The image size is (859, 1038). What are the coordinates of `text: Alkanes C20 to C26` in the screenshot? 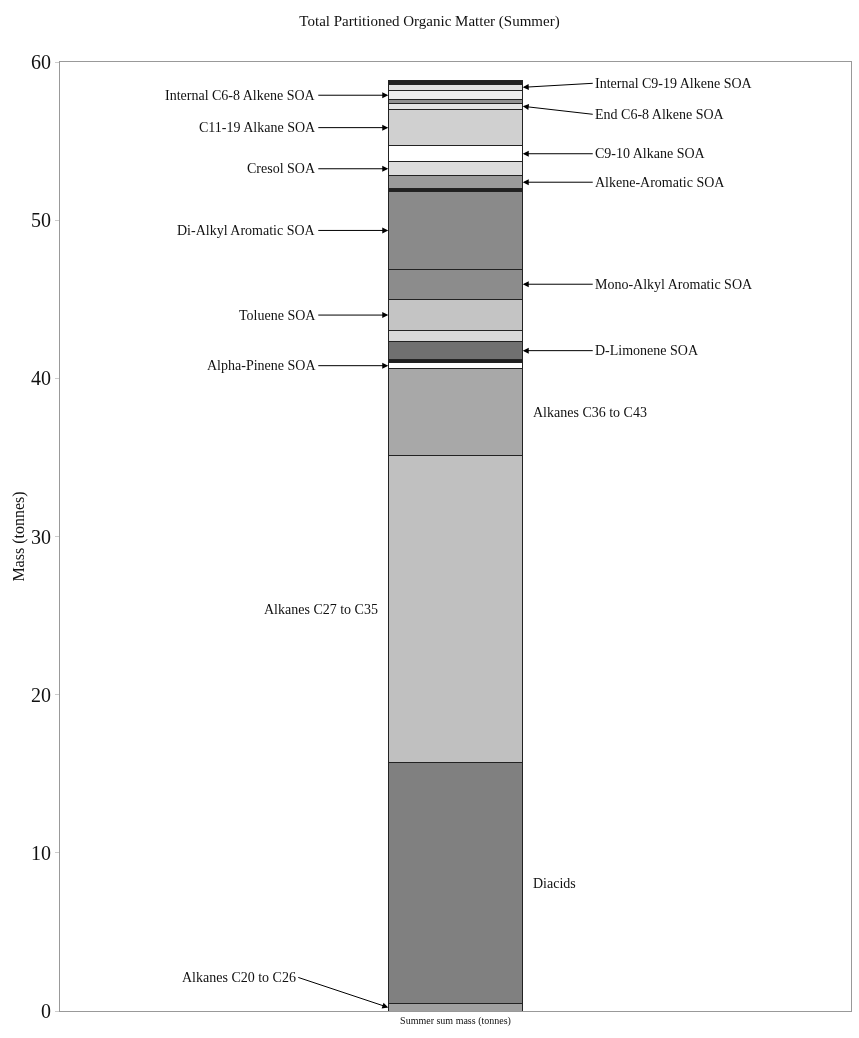 It's located at (239, 977).